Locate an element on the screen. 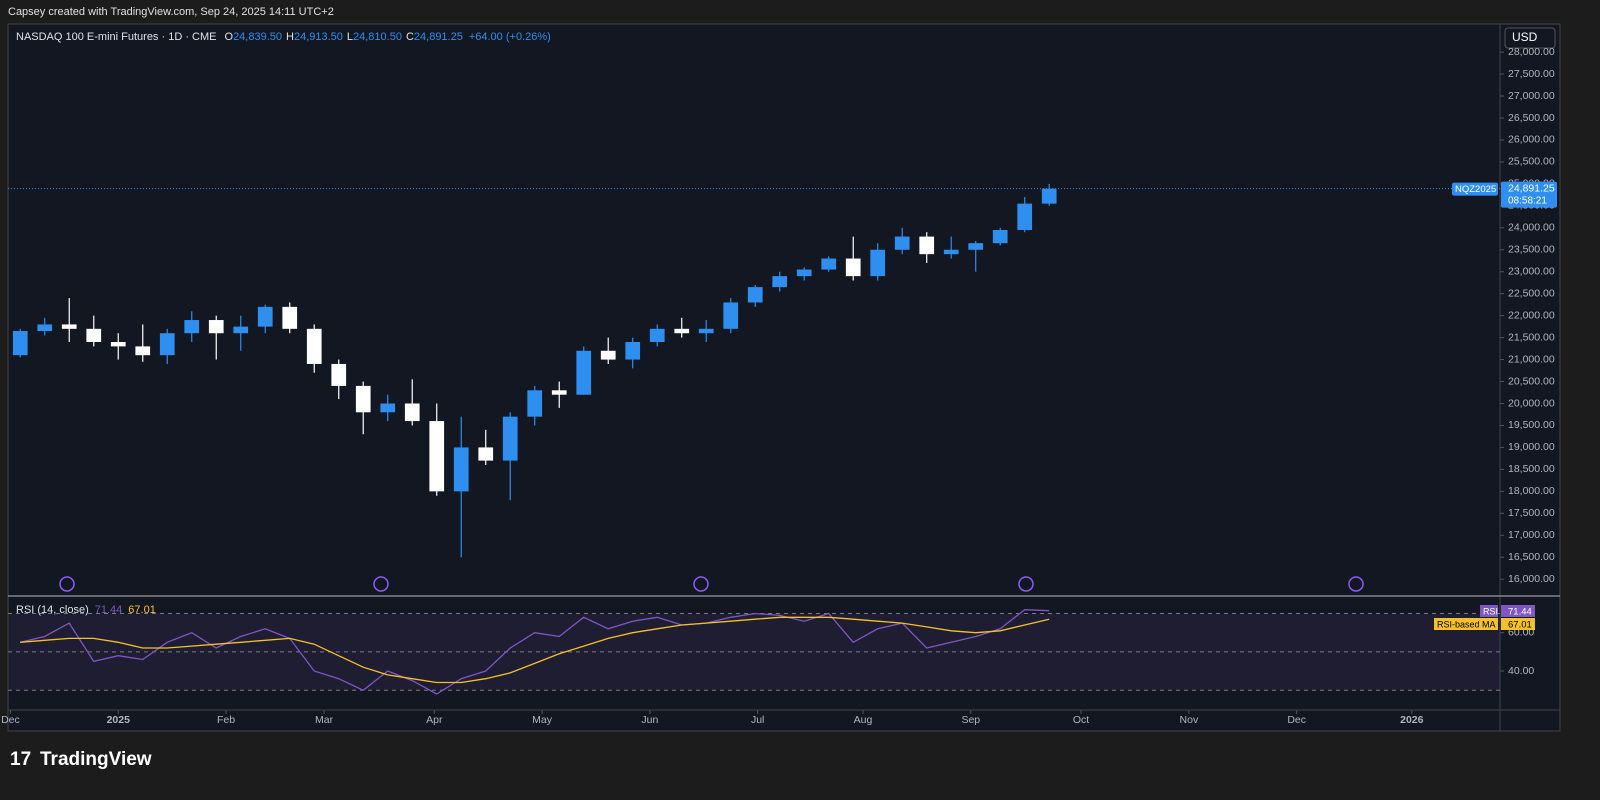 This screenshot has height=800, width=1600. y-tick-label: 22,500.00 is located at coordinates (1531, 293).